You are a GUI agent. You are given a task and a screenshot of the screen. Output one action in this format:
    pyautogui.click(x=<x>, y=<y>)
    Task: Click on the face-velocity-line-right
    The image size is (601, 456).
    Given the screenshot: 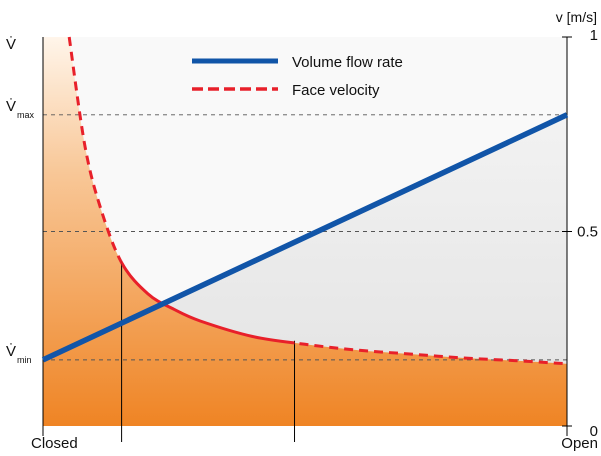 What is the action you would take?
    pyautogui.click(x=431, y=353)
    